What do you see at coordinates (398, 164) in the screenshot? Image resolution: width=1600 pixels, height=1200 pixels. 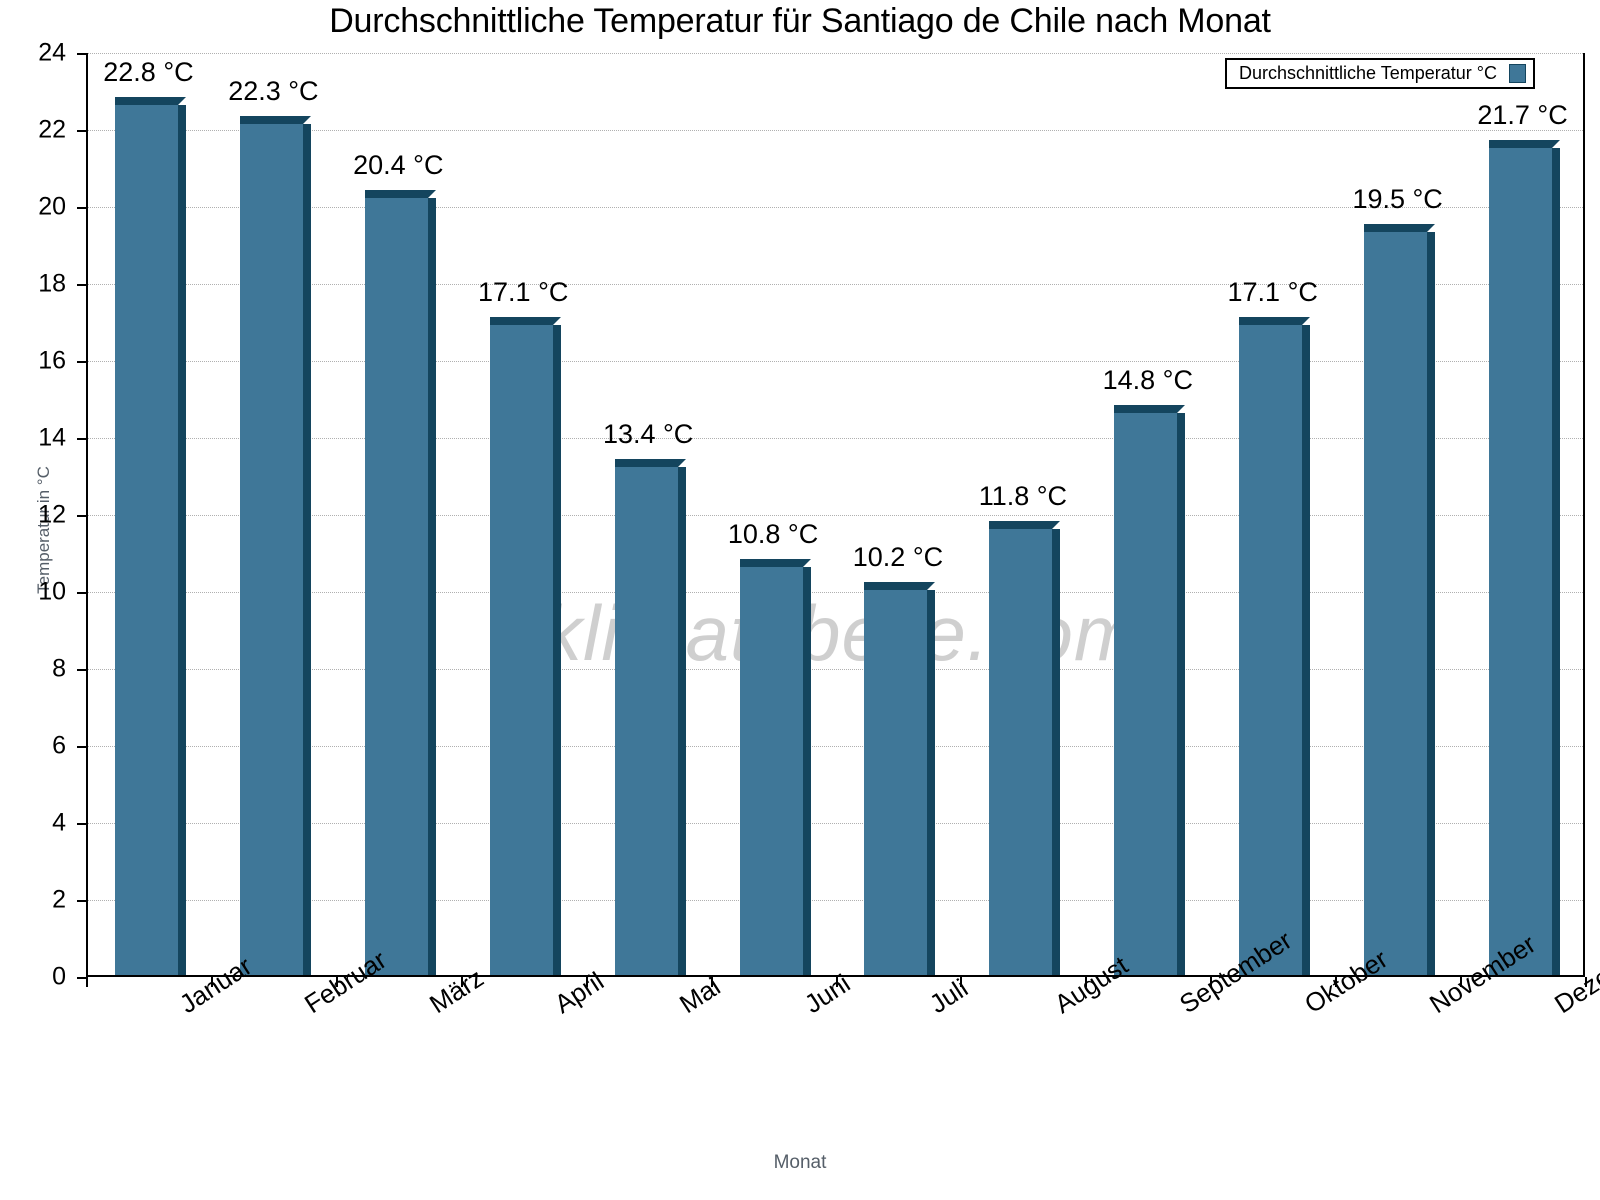 I see `bar-value-label: 20.4 °C` at bounding box center [398, 164].